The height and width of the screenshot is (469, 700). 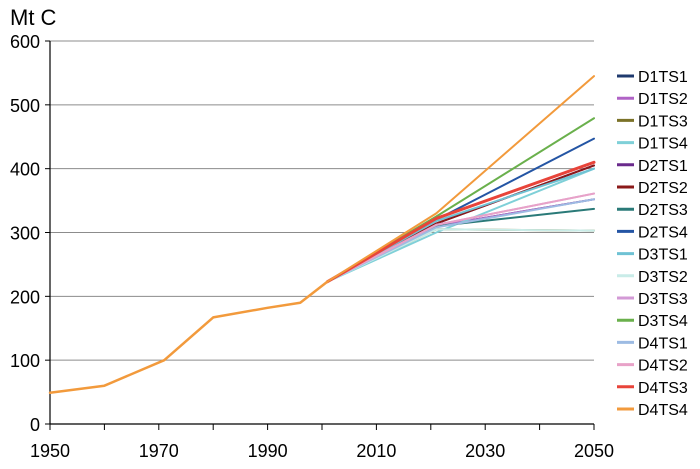 I want to click on legend-item-d1ts1: D1TS1, so click(x=652, y=77).